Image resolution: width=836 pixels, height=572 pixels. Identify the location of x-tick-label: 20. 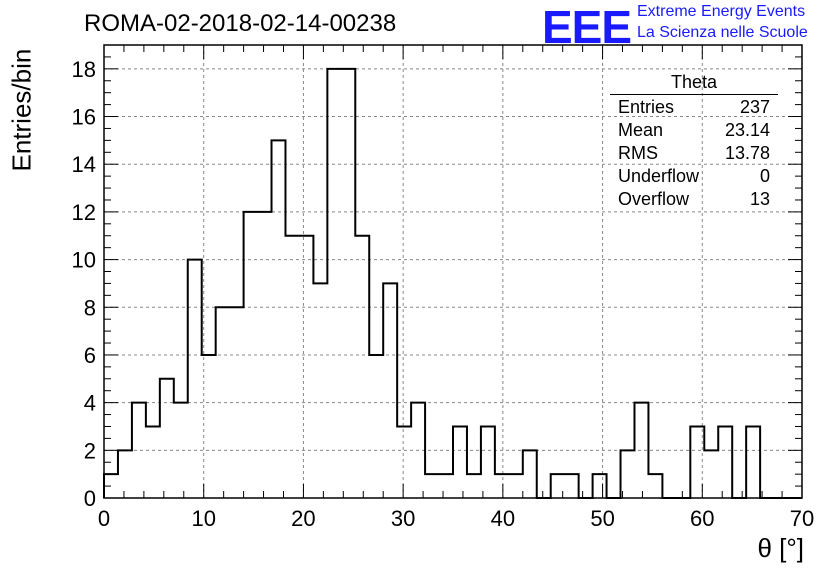
(303, 518).